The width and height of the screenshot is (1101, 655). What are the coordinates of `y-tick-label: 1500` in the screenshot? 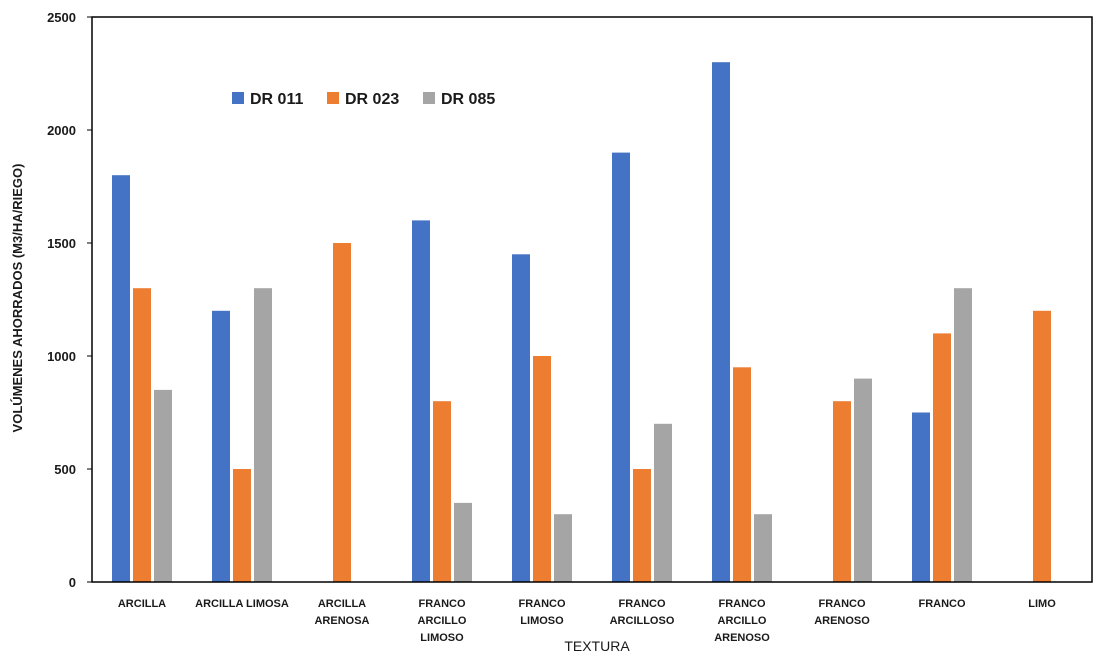 It's located at (61, 243).